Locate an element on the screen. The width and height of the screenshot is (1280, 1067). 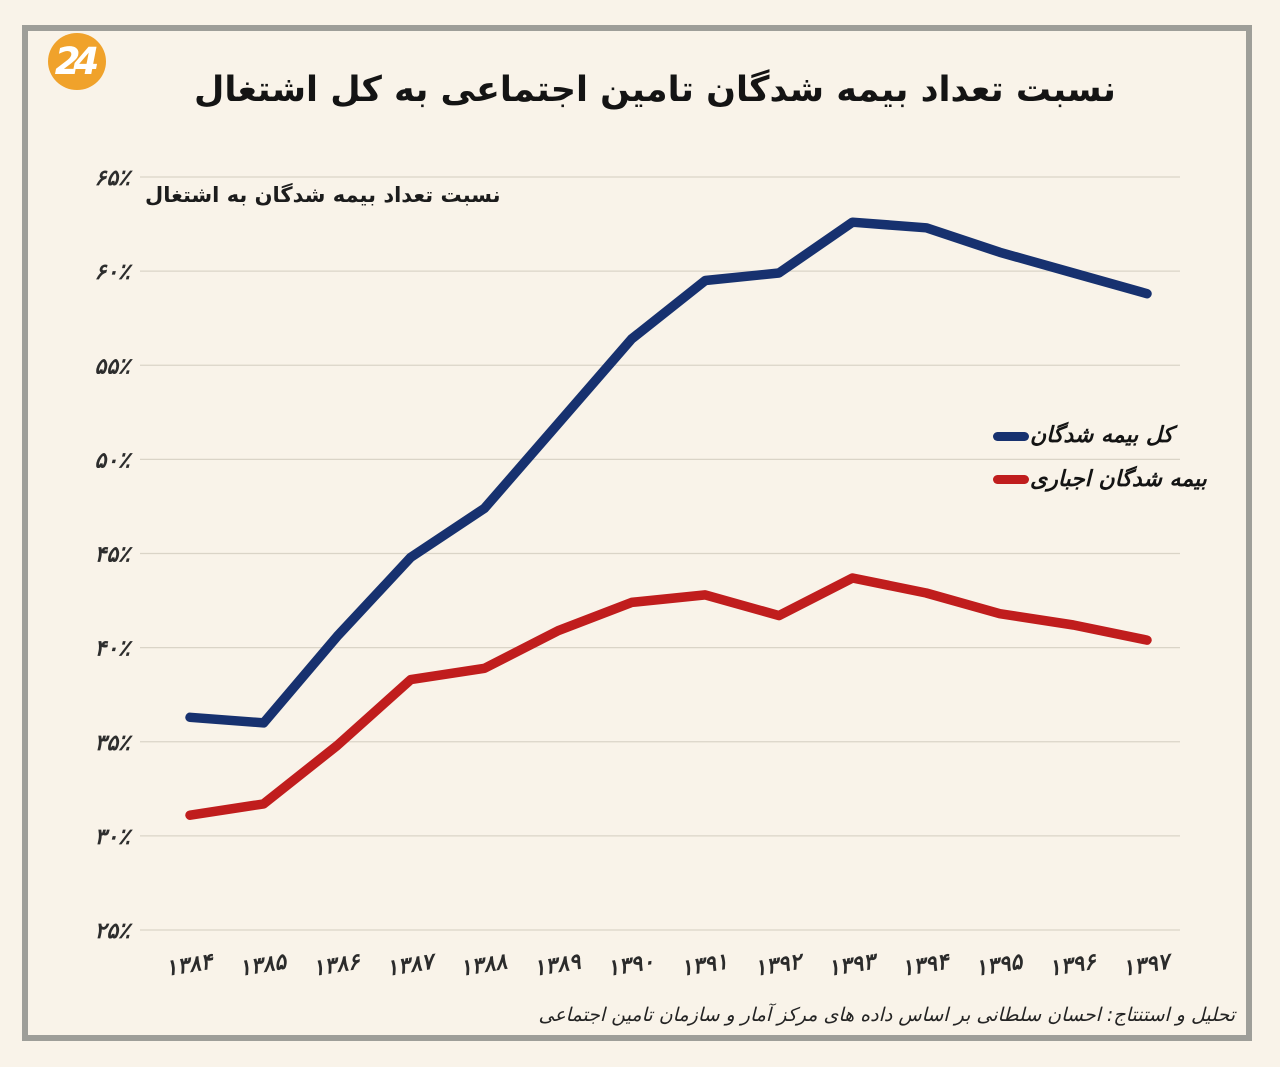
x-tick-label: ۱۳۸۹ is located at coordinates (558, 965).